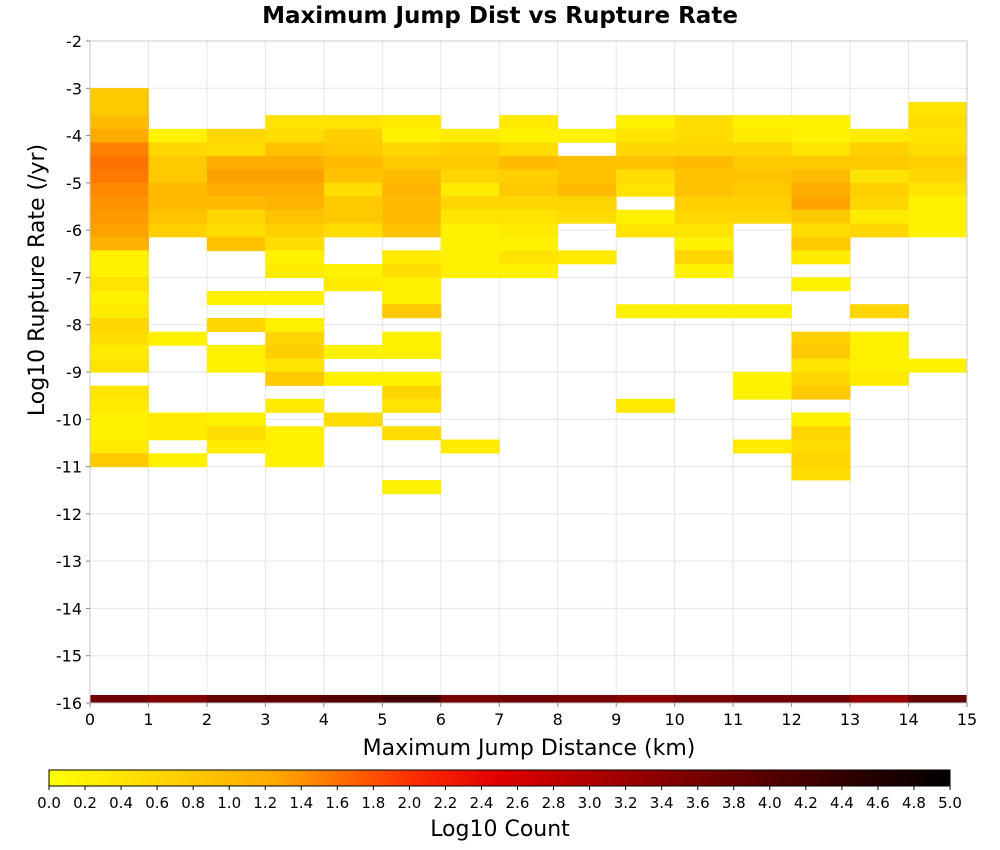 The image size is (1000, 850). What do you see at coordinates (626, 803) in the screenshot?
I see `colorbar-tick-label: 3.2` at bounding box center [626, 803].